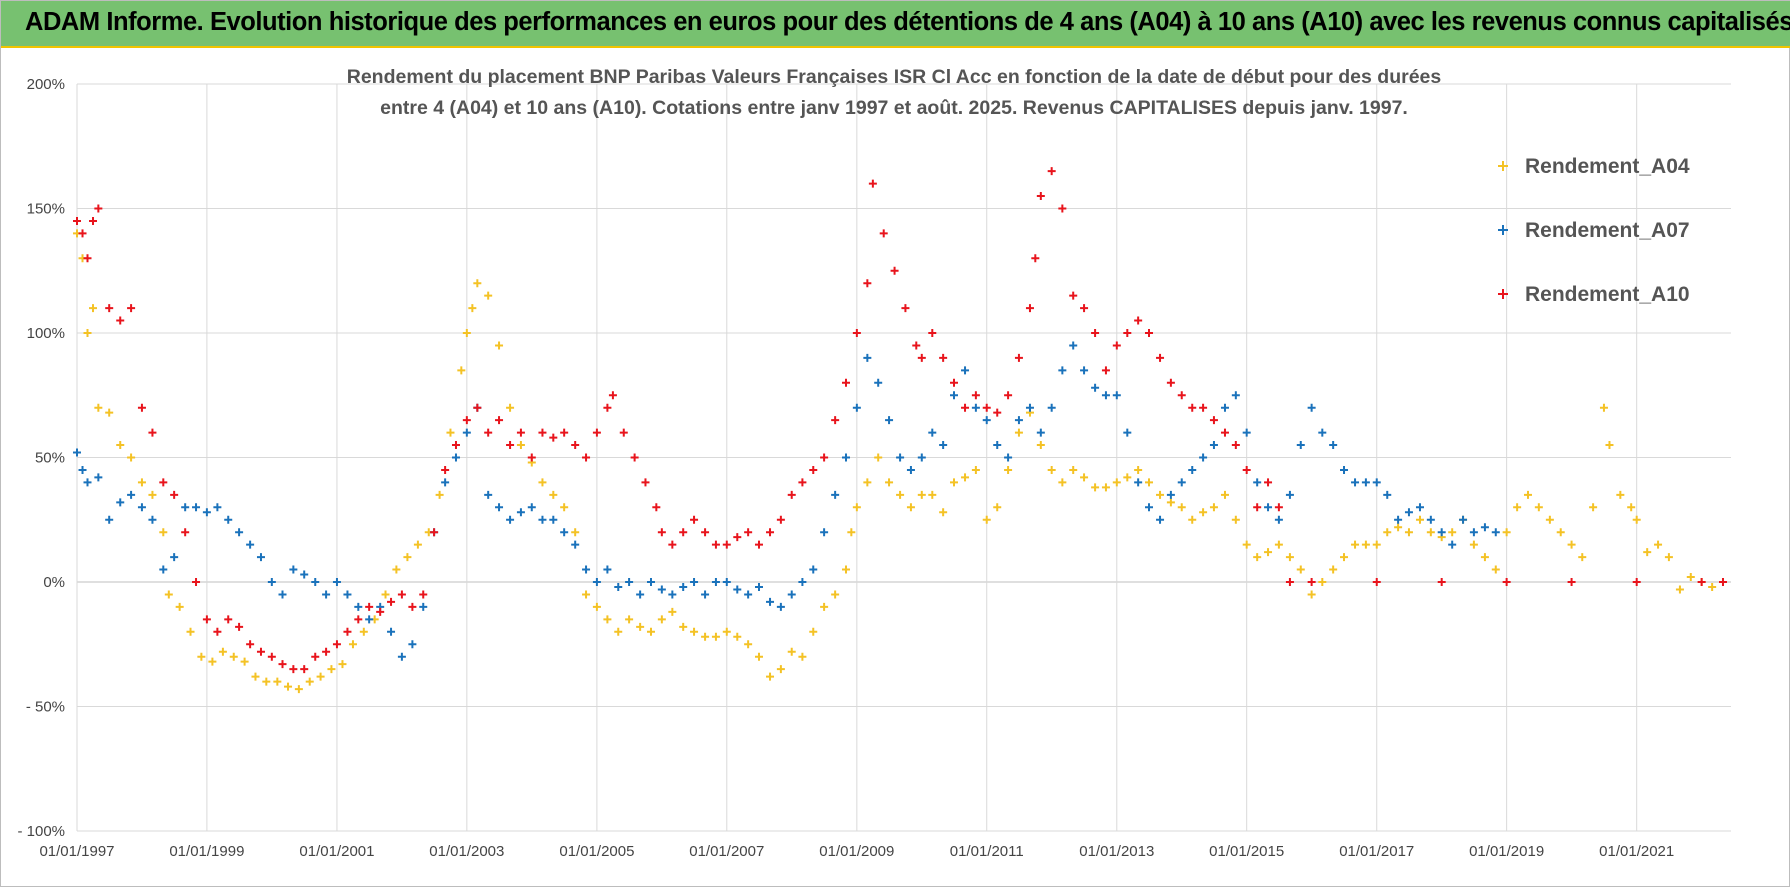 Image resolution: width=1790 pixels, height=887 pixels. What do you see at coordinates (1607, 230) in the screenshot?
I see `legend-label: Rendement_A07` at bounding box center [1607, 230].